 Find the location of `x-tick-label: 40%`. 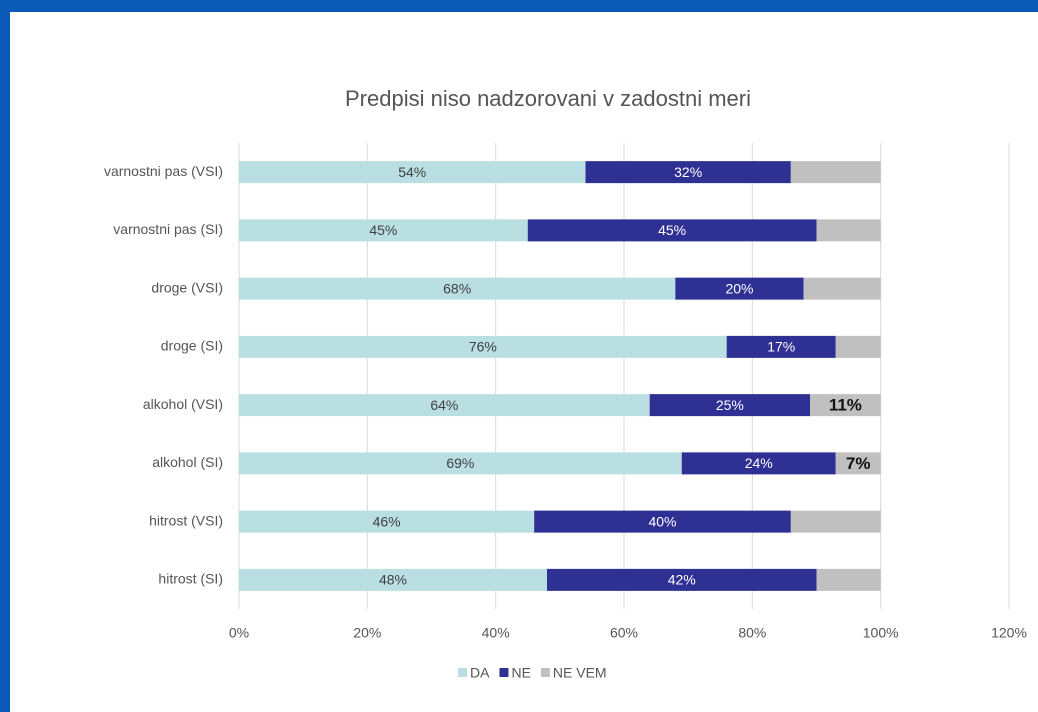

x-tick-label: 40% is located at coordinates (496, 633).